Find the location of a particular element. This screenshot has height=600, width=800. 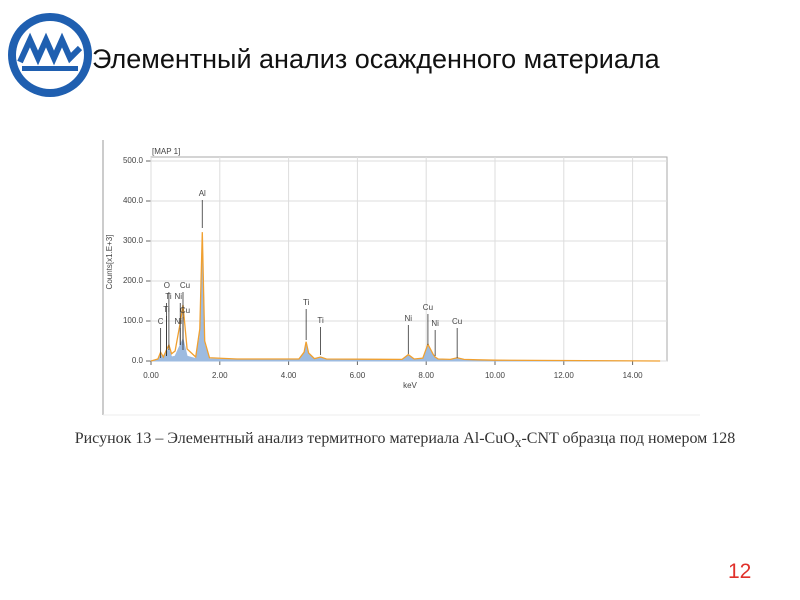

plot-label: [MAP 1] is located at coordinates (166, 151).